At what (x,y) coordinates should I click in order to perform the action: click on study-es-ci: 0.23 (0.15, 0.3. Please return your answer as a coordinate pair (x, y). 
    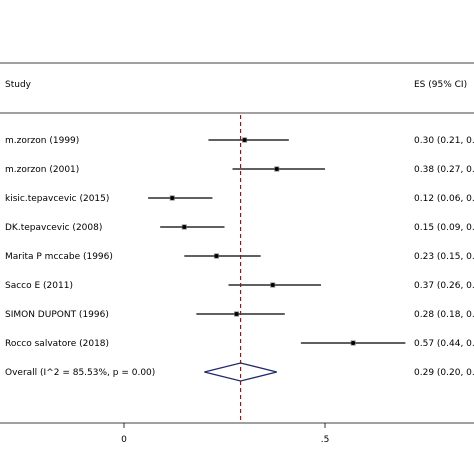
    Looking at the image, I should click on (444, 257).